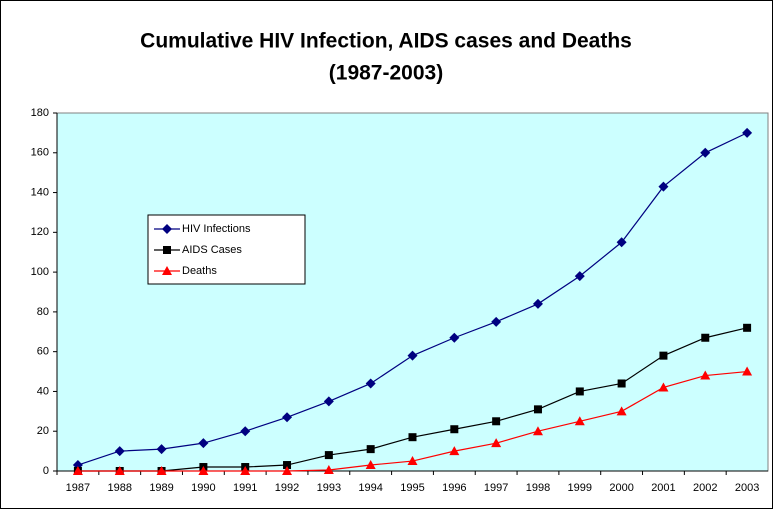  I want to click on y-tick-label: 140, so click(40, 192).